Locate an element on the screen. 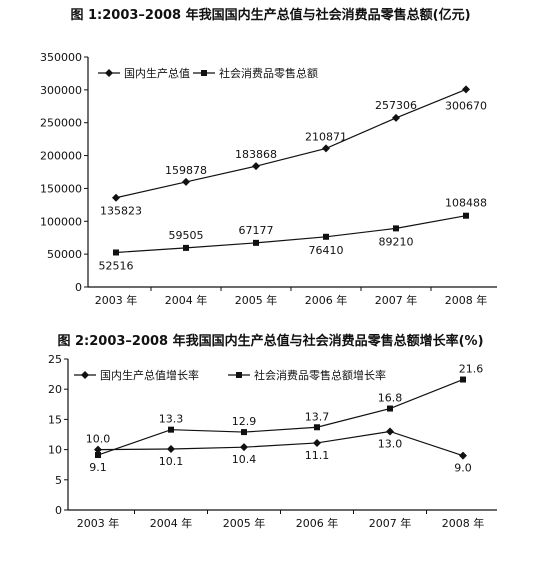 The width and height of the screenshot is (541, 568). chart2-title: 图 2:2003–2008 年我国国内生产总值与社会消费品零售总额增长率(%) is located at coordinates (270, 341).